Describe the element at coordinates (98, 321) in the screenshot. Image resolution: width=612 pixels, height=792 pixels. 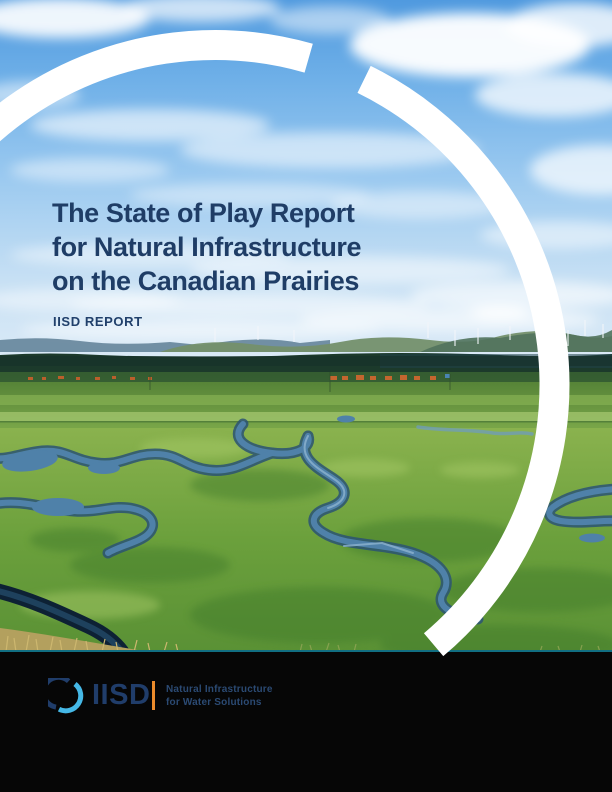
I see `report-type-label: IISD REPORT` at that location.